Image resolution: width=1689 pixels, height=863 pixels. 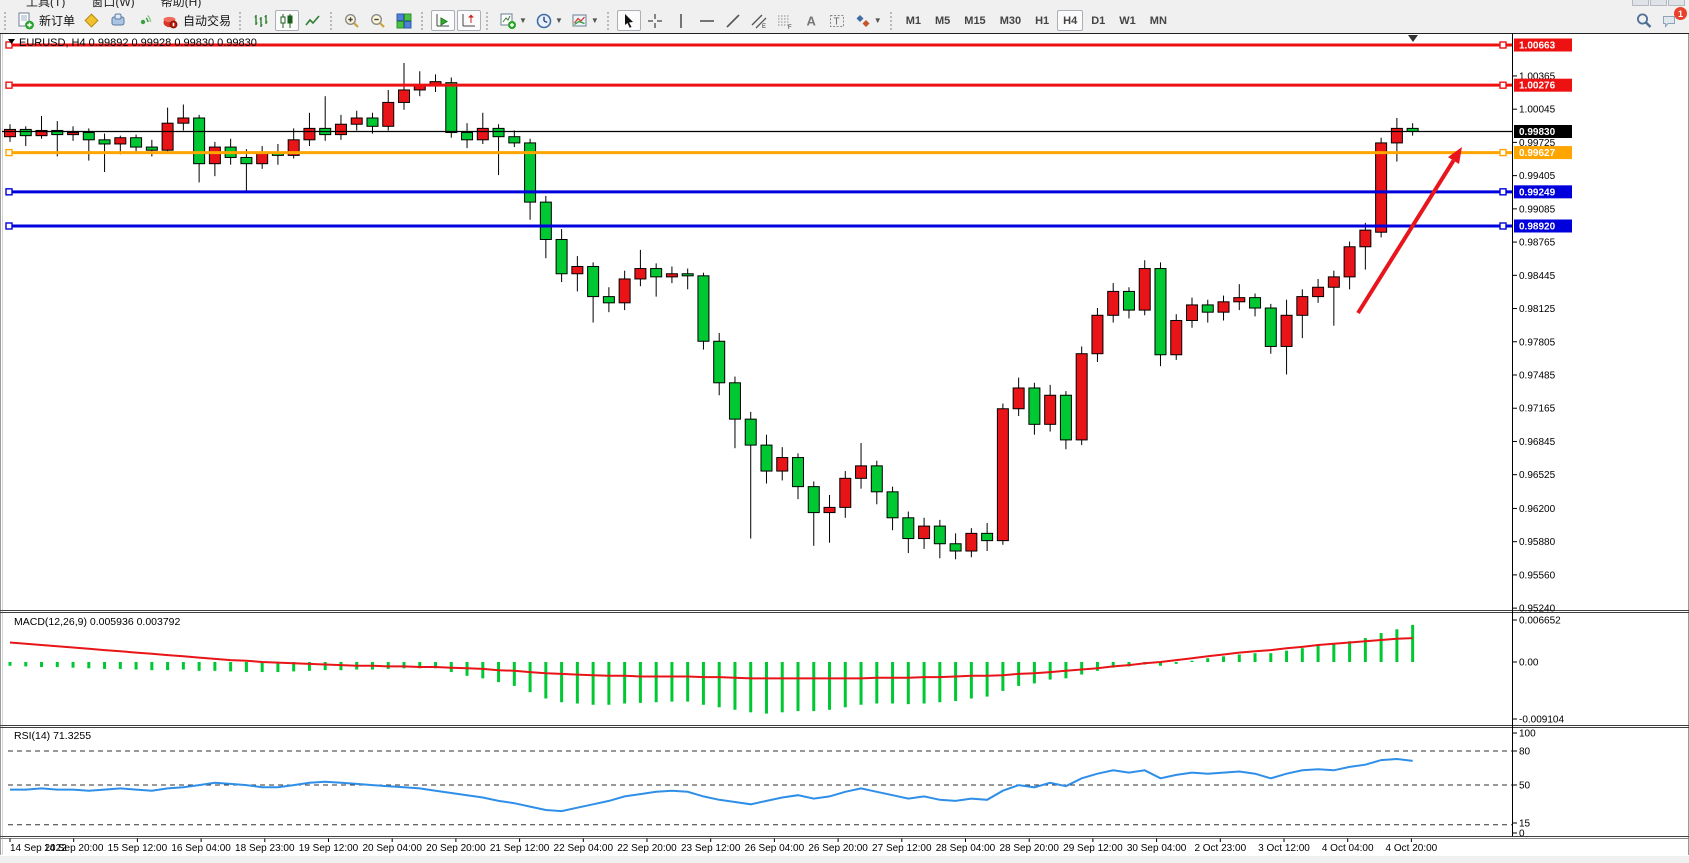 I want to click on styler-button, so click(x=118, y=20).